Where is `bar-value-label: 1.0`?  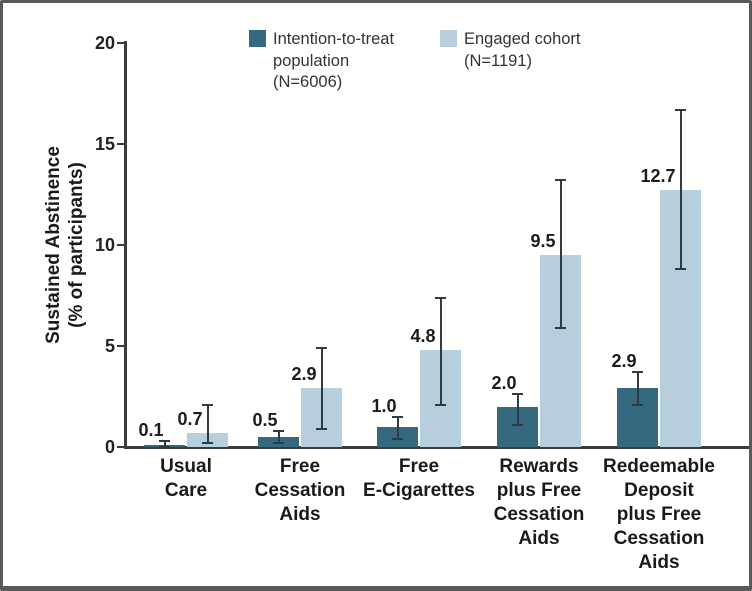
bar-value-label: 1.0 is located at coordinates (384, 405).